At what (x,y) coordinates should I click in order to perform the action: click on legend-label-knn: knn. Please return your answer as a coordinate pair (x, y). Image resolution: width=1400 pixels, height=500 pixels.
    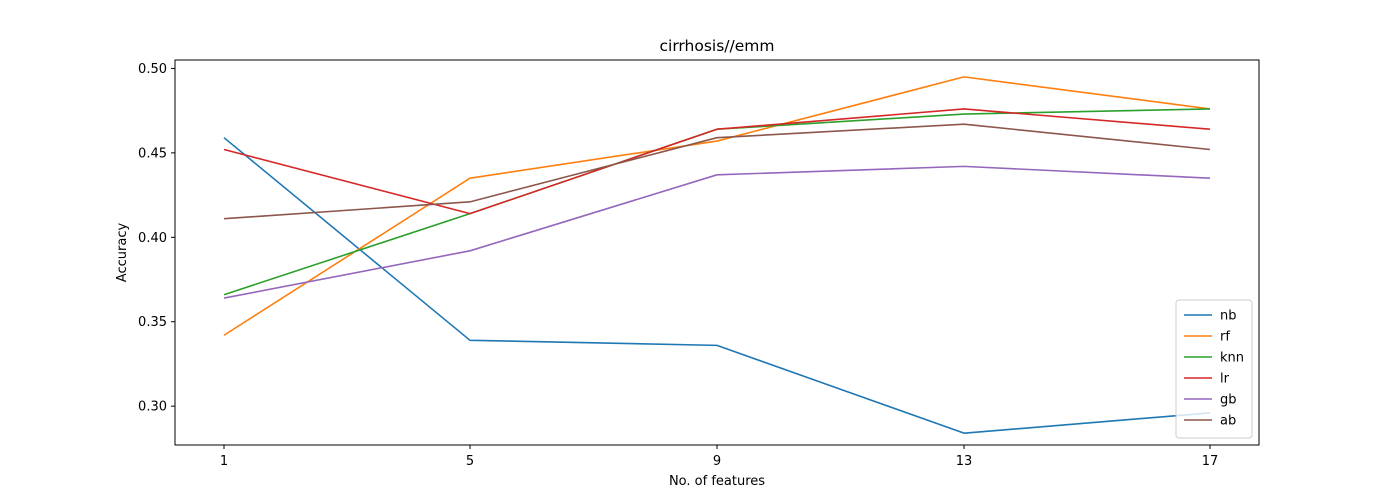
    Looking at the image, I should click on (1232, 358).